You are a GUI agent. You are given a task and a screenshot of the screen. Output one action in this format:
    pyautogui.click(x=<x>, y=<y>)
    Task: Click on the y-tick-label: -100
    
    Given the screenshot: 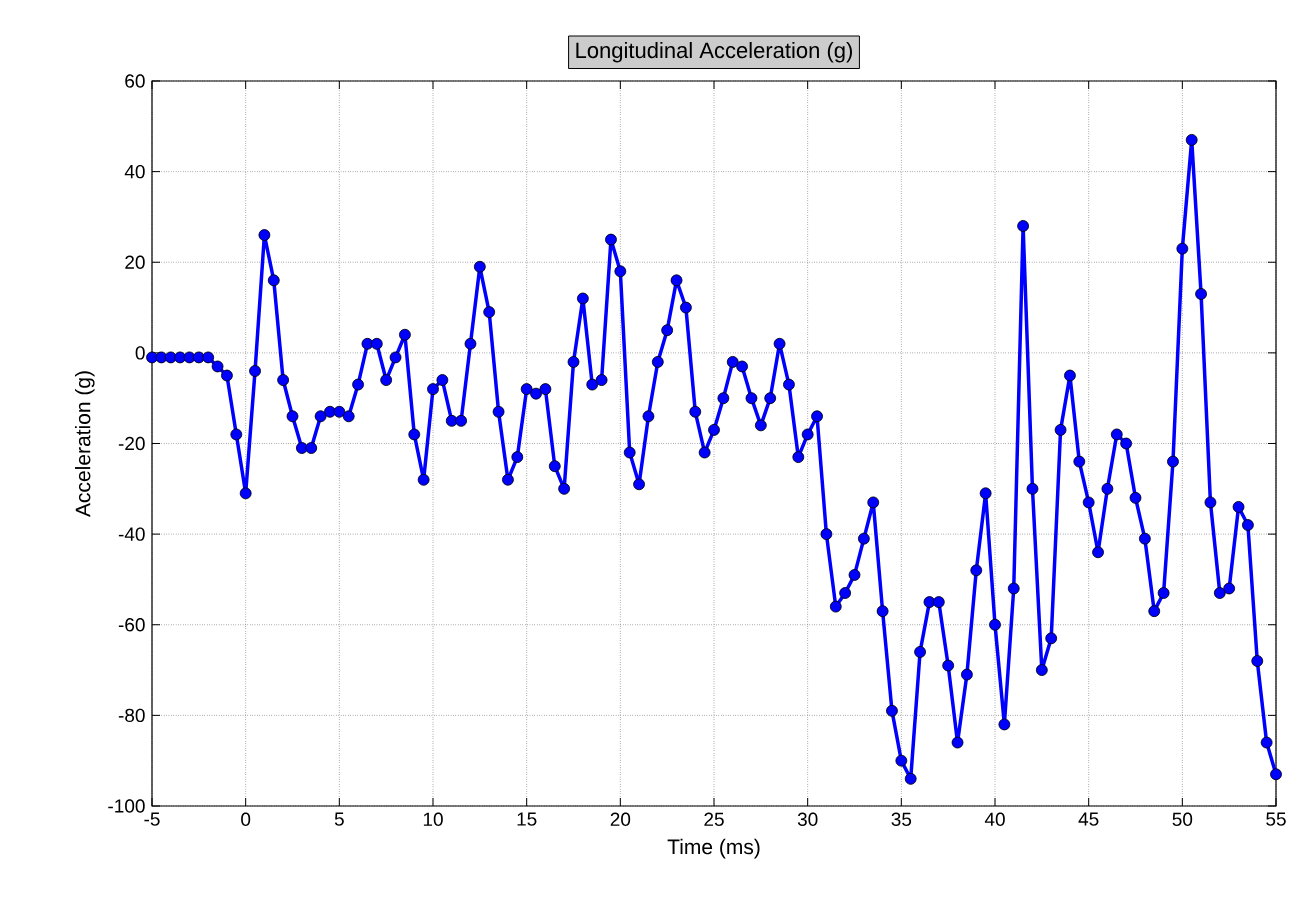 What is the action you would take?
    pyautogui.click(x=126, y=806)
    